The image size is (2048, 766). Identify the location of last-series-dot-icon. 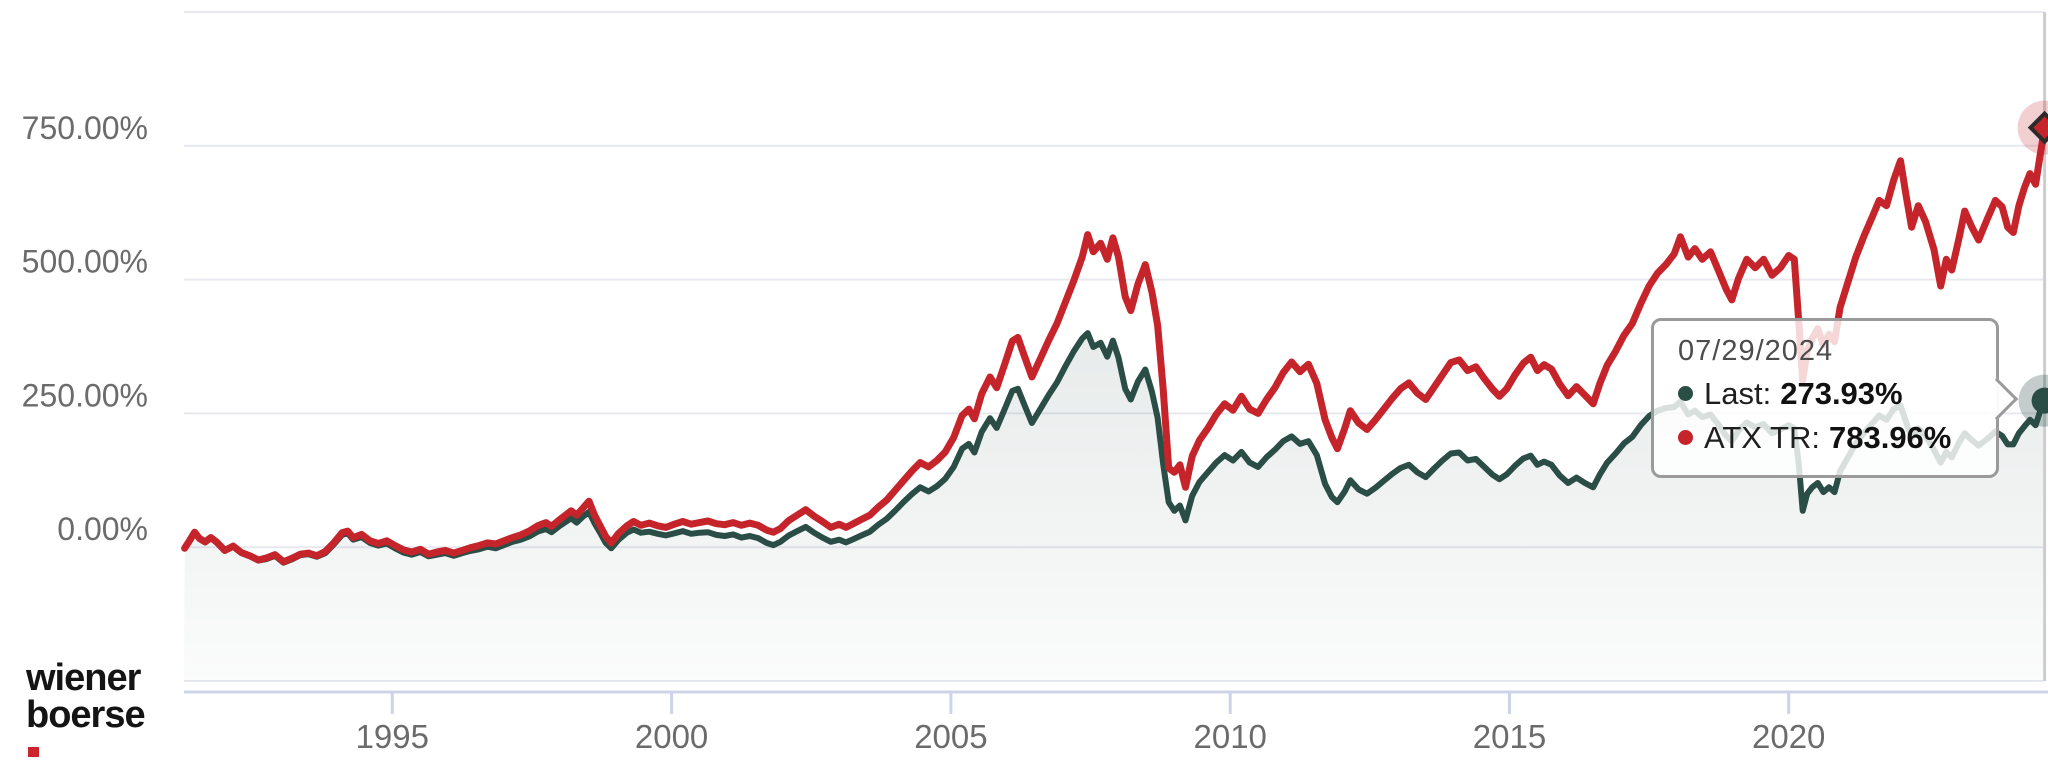
(1685, 394).